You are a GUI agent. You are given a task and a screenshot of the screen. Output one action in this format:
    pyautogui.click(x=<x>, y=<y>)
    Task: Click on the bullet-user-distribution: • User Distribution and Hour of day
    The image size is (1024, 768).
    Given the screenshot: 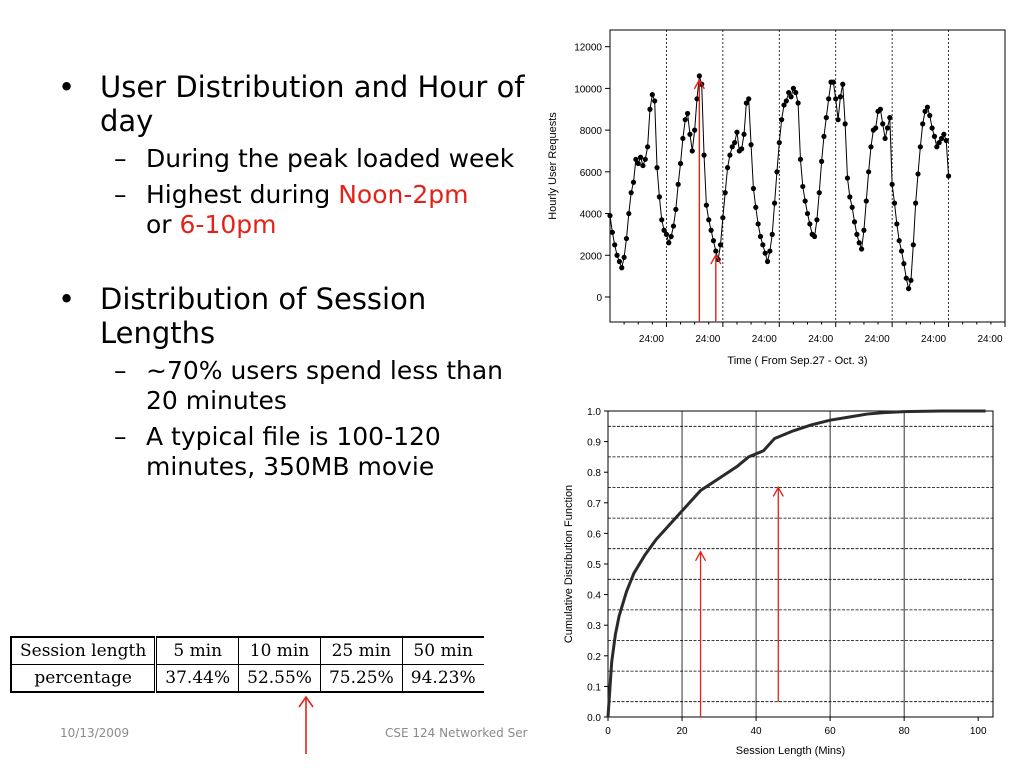 What is the action you would take?
    pyautogui.click(x=298, y=104)
    